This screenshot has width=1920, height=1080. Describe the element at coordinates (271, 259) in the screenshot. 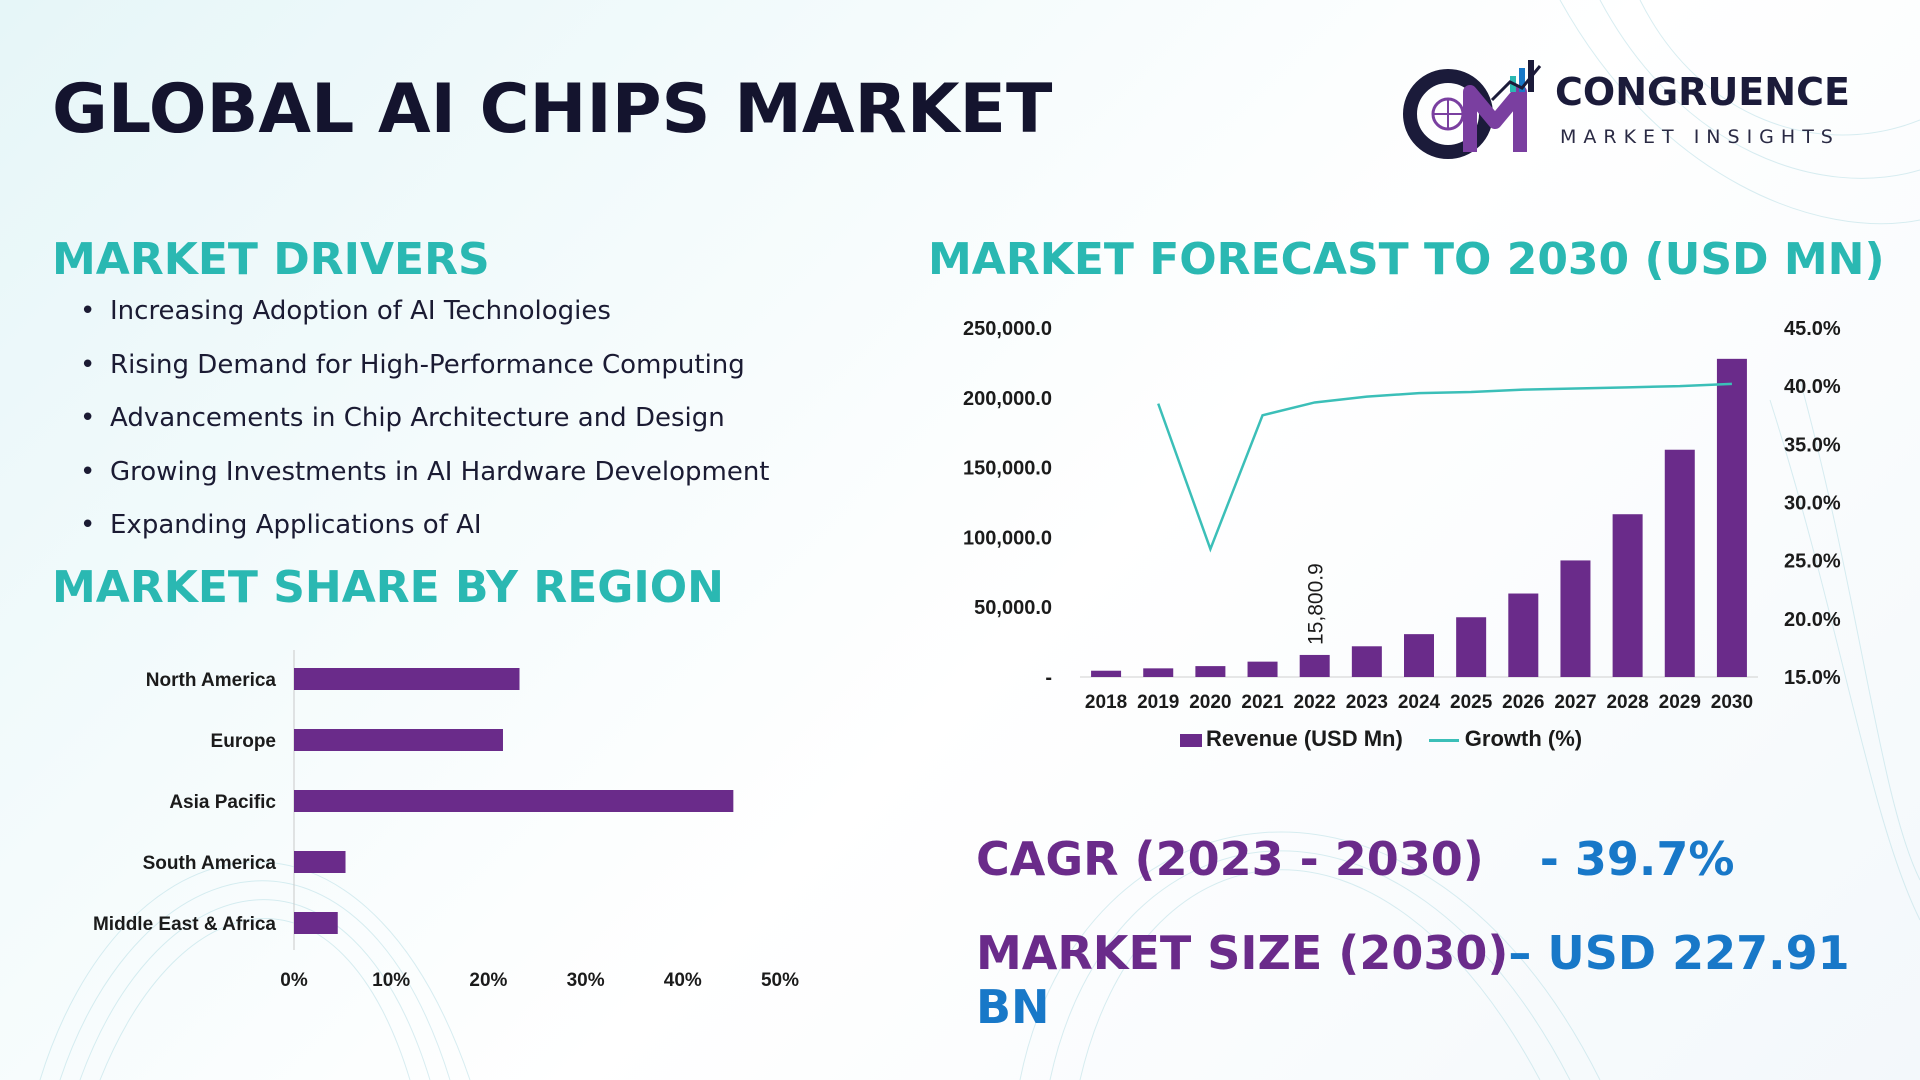

I see `drivers-heading: MARKET DRIVERS` at that location.